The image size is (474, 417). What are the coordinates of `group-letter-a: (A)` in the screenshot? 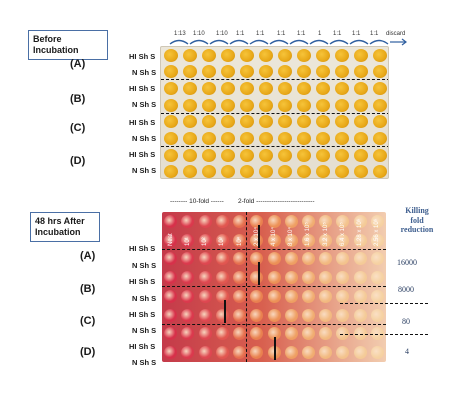 It's located at (88, 256).